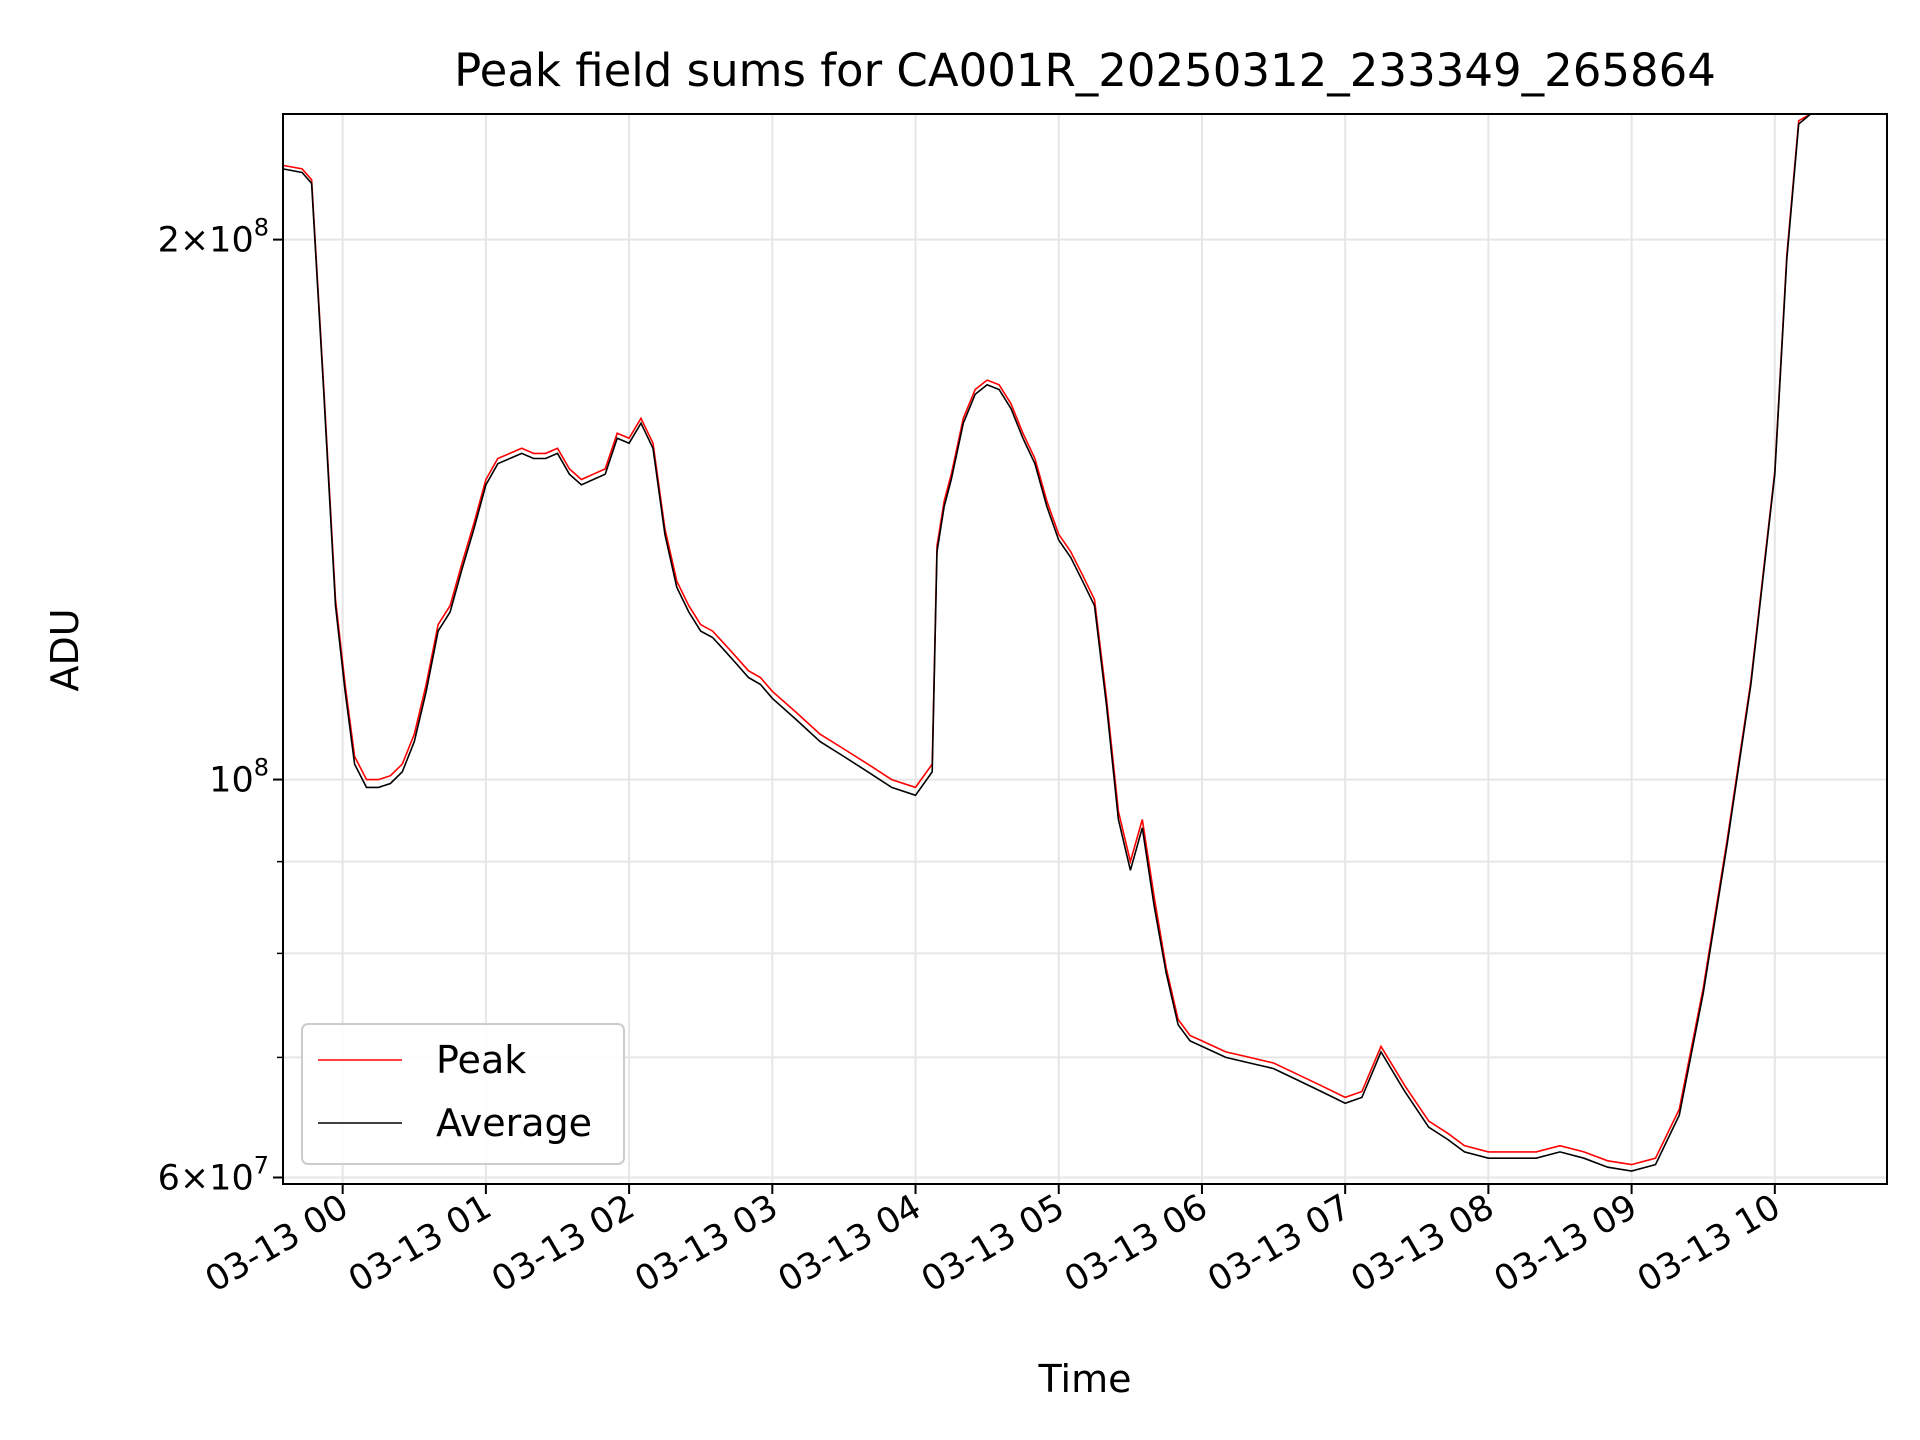 The height and width of the screenshot is (1440, 1920). What do you see at coordinates (1709, 1243) in the screenshot?
I see `x-tick-label: 03-13 10` at bounding box center [1709, 1243].